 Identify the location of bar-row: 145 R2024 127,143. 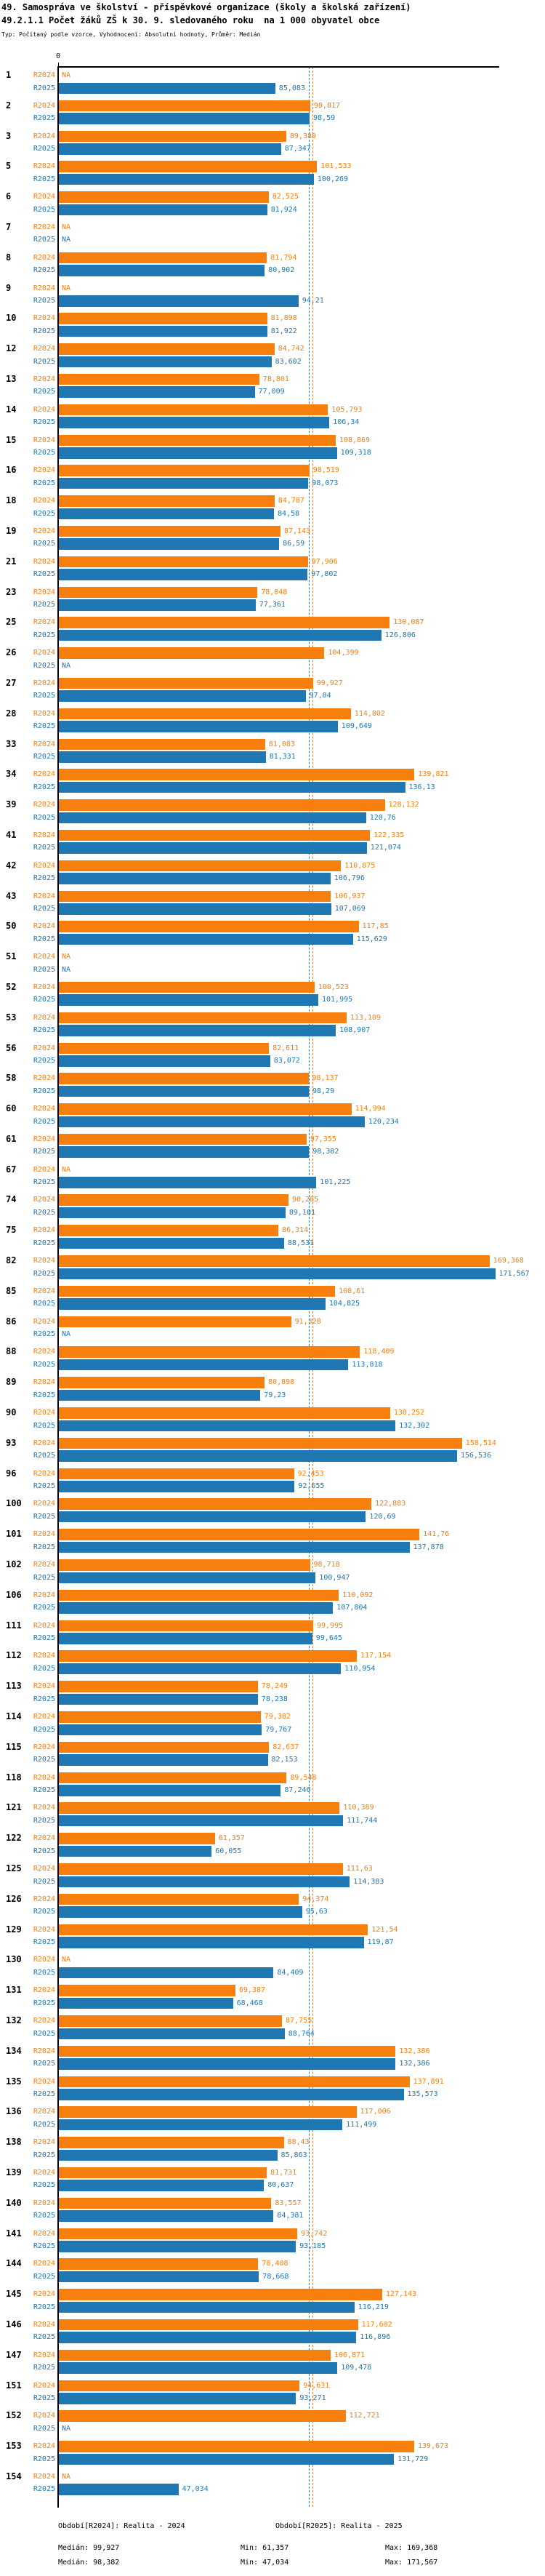
(272, 2294).